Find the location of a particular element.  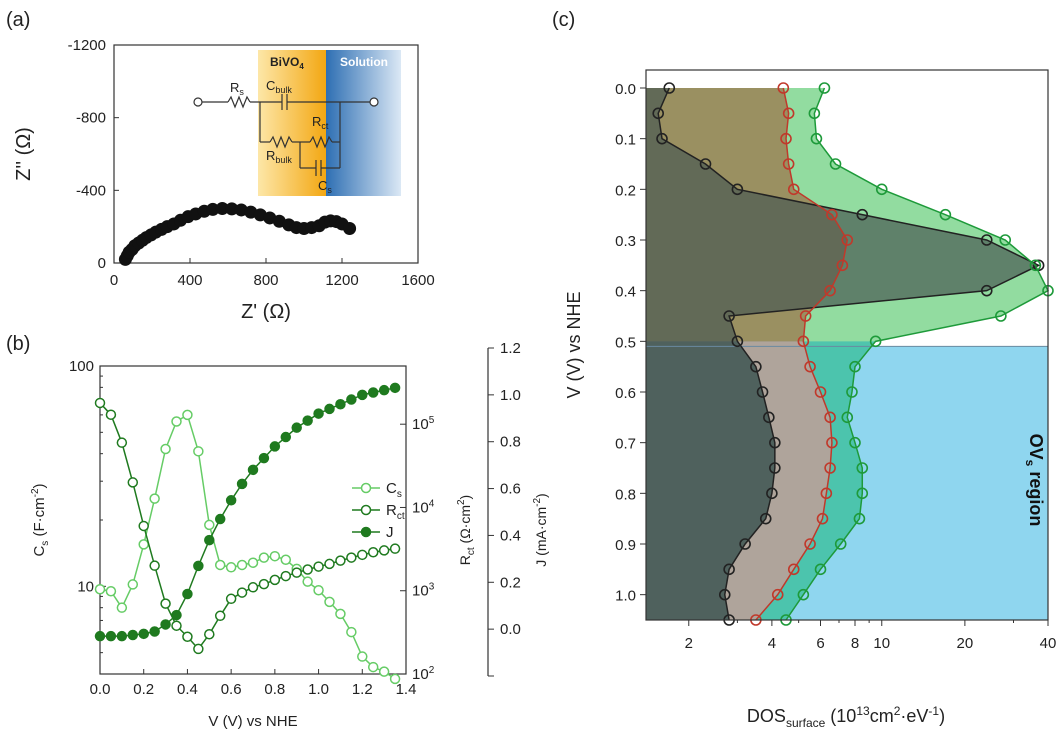

panel-a-y-tick-label: -800 is located at coordinates (91, 118).